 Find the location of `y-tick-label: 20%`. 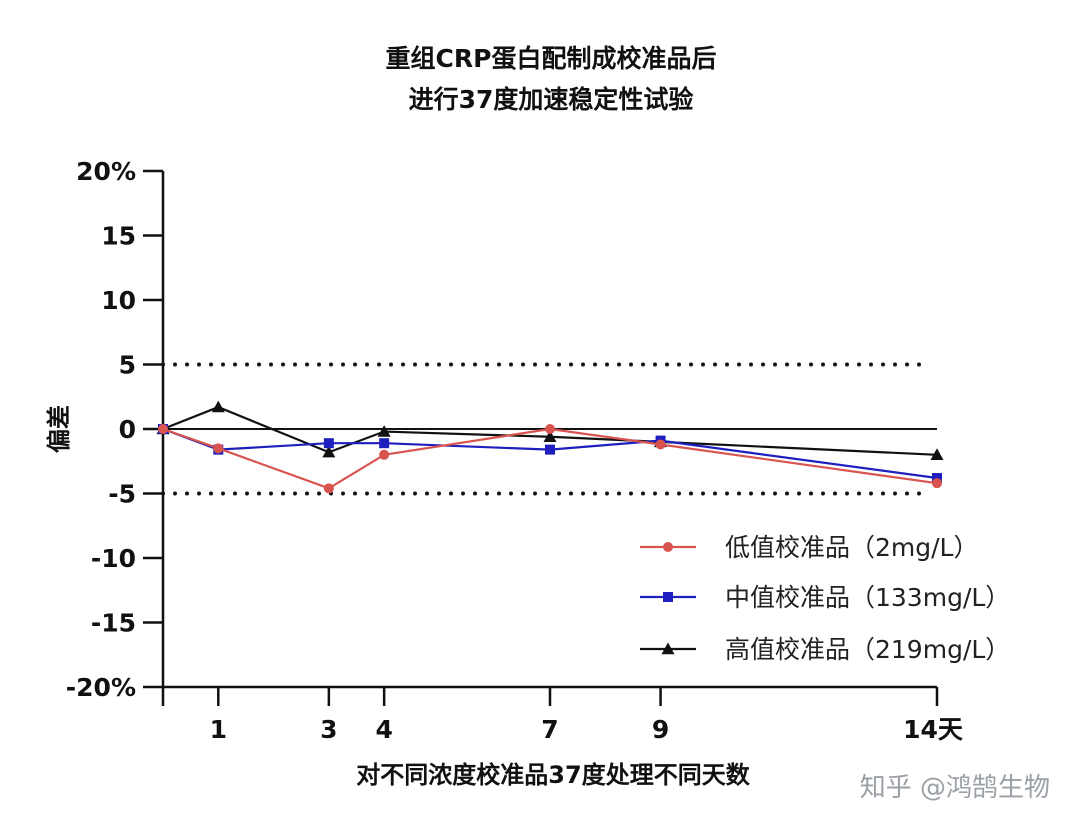

y-tick-label: 20% is located at coordinates (106, 171).